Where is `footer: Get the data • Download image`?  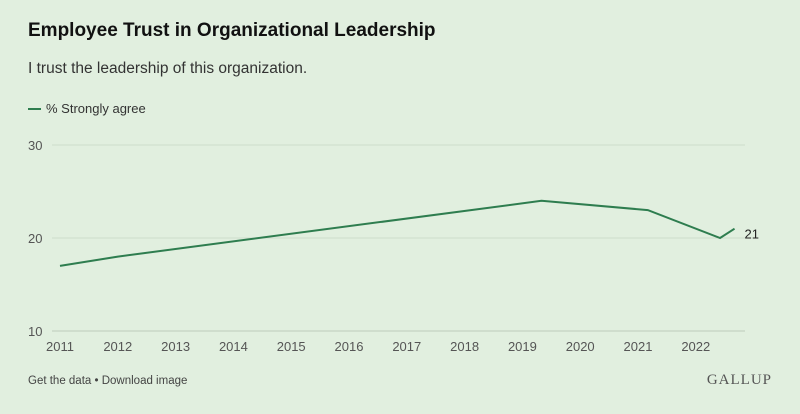
footer: Get the data • Download image is located at coordinates (107, 381).